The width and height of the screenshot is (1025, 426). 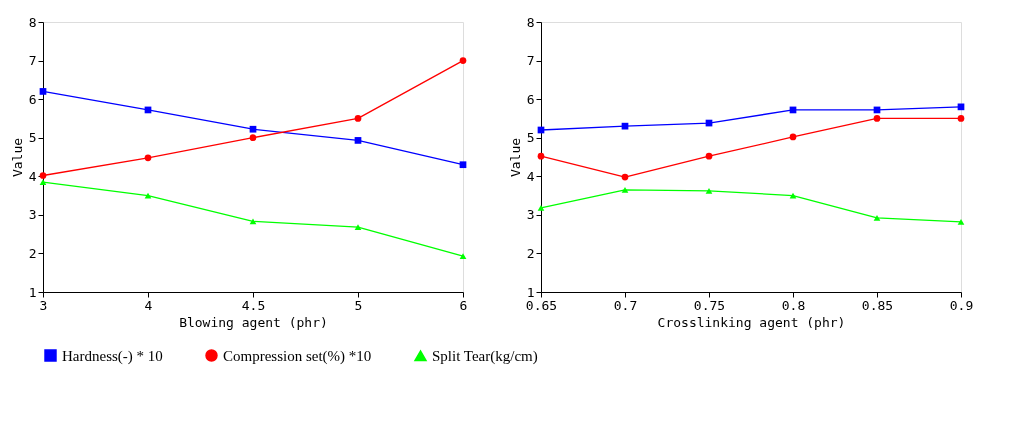 What do you see at coordinates (463, 305) in the screenshot?
I see `x-tick-label: 6` at bounding box center [463, 305].